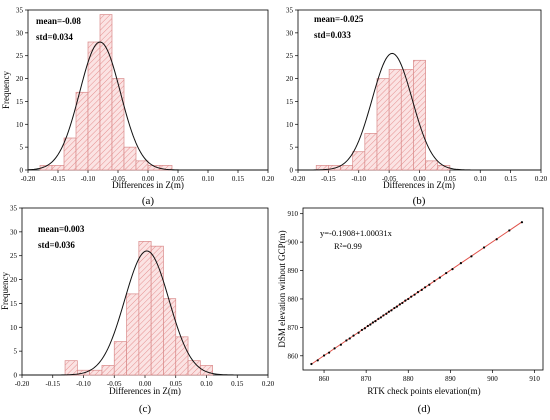 The width and height of the screenshot is (550, 420). I want to click on panel-c-y-ticks: 0 5 10 15 20 25 30 35, so click(16, 292).